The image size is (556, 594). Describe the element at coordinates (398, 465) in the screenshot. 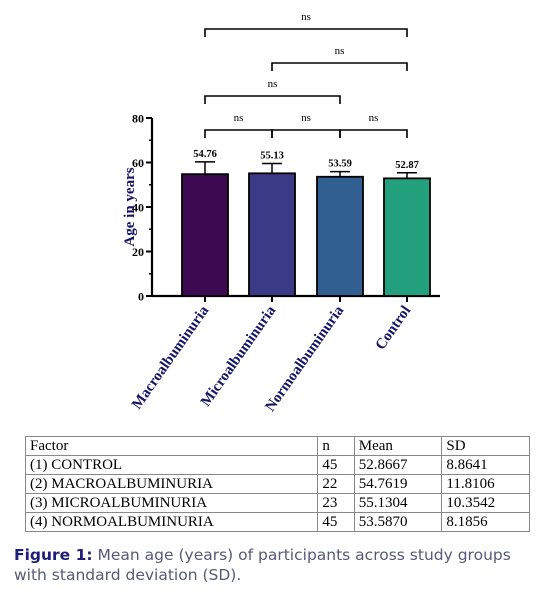

I see `cell-mean: 52.8667` at that location.